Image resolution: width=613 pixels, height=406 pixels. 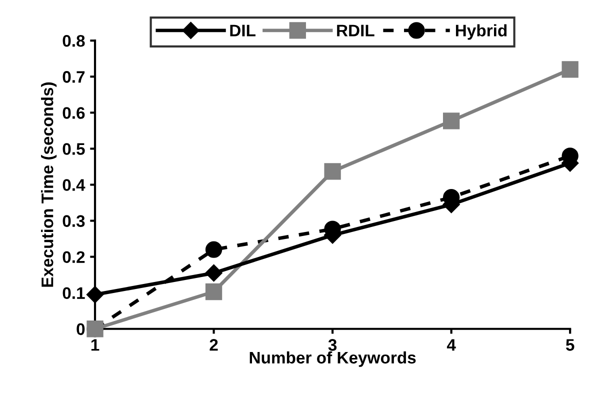 What do you see at coordinates (451, 345) in the screenshot?
I see `x-tick-label: 4` at bounding box center [451, 345].